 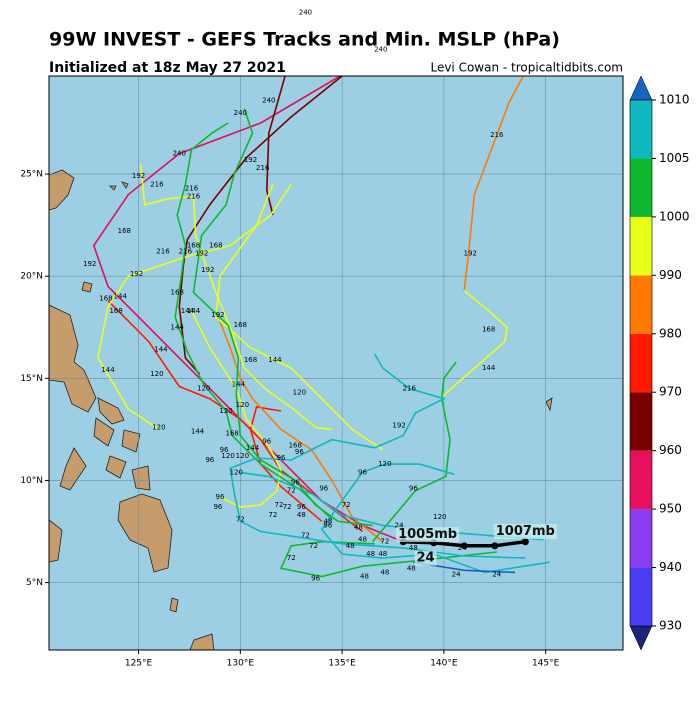 I want to click on colorbar-label: 960, so click(x=670, y=450).